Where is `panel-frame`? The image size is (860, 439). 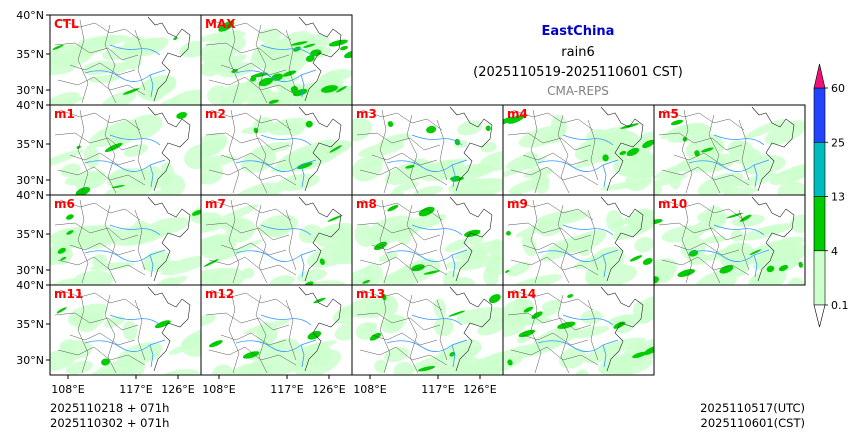
panel-frame is located at coordinates (578, 330).